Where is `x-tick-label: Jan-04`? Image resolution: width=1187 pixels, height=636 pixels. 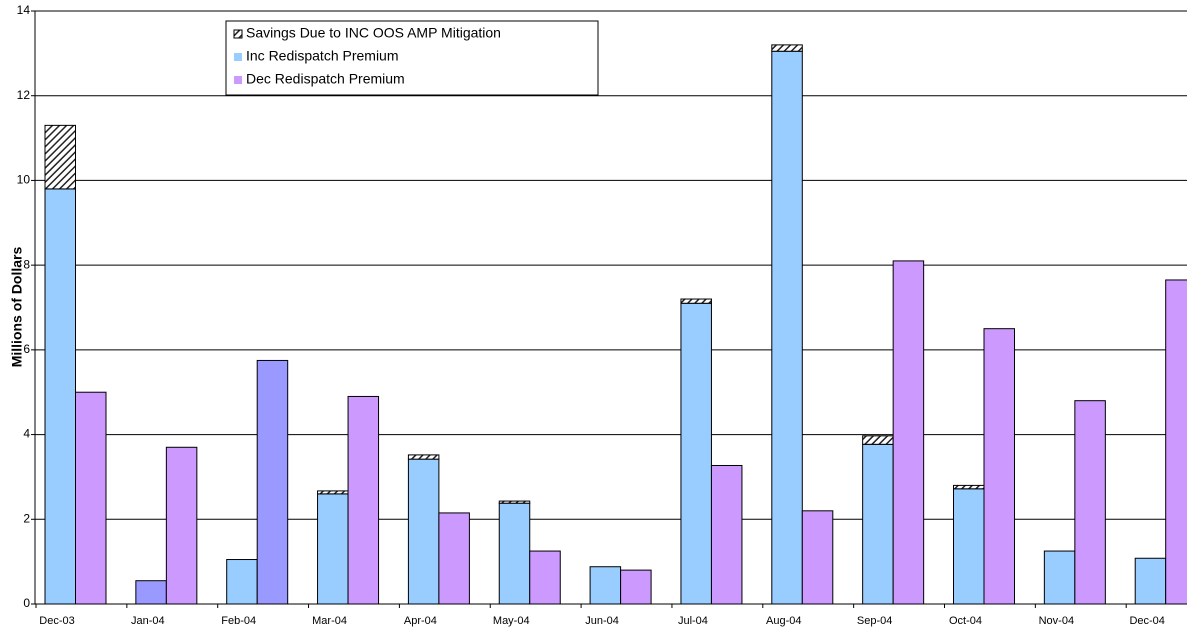
x-tick-label: Jan-04 is located at coordinates (148, 621).